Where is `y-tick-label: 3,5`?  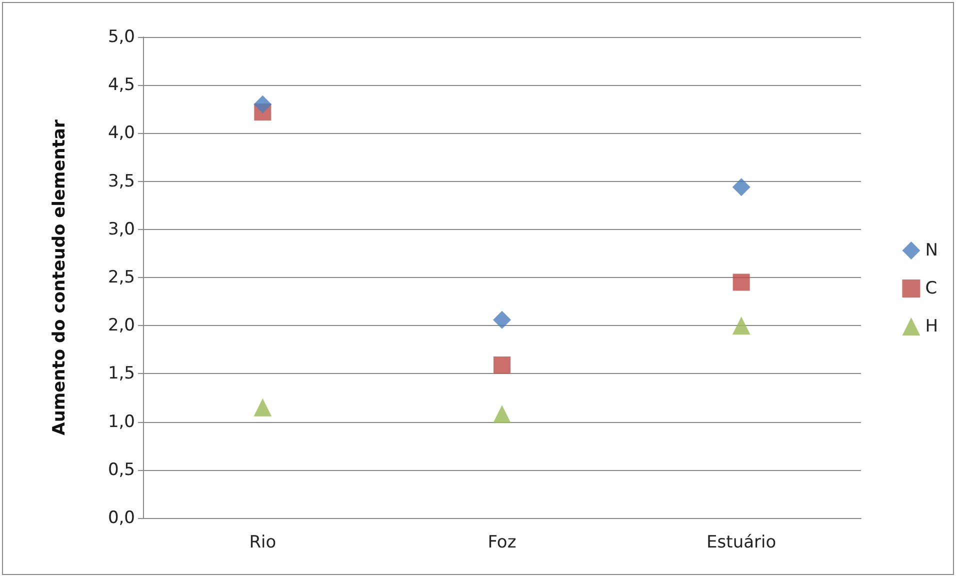 y-tick-label: 3,5 is located at coordinates (121, 181).